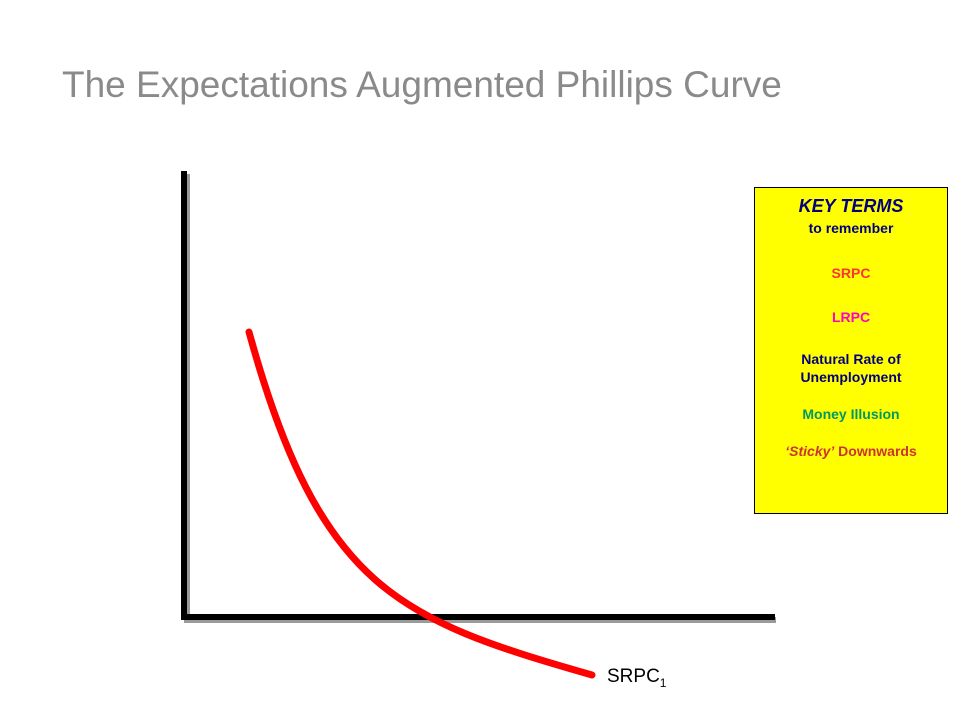 The image size is (960, 720). Describe the element at coordinates (810, 451) in the screenshot. I see `key-term-sticky-word: ‘Sticky’` at that location.